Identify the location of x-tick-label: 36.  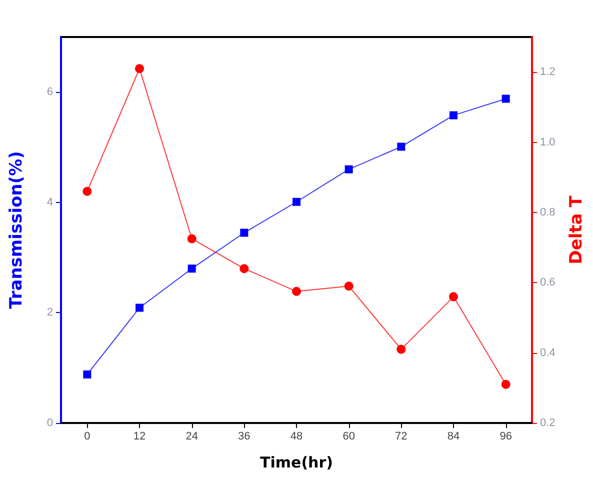
(244, 436).